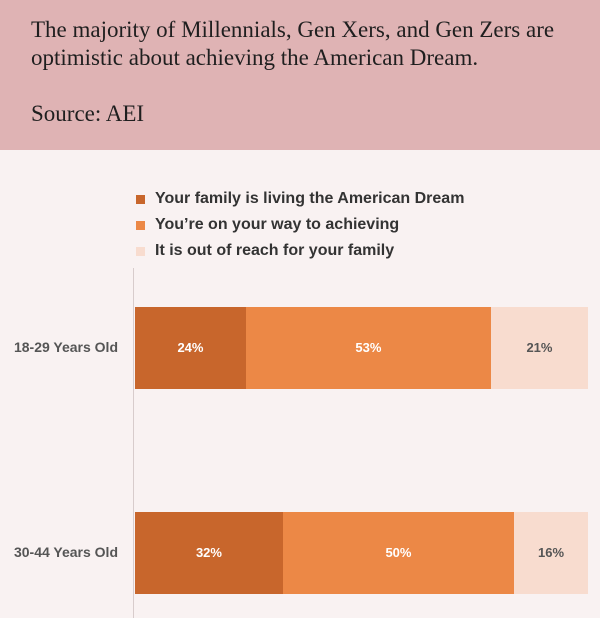 The image size is (600, 618). What do you see at coordinates (65, 552) in the screenshot?
I see `category-label: 30-44 Years Old` at bounding box center [65, 552].